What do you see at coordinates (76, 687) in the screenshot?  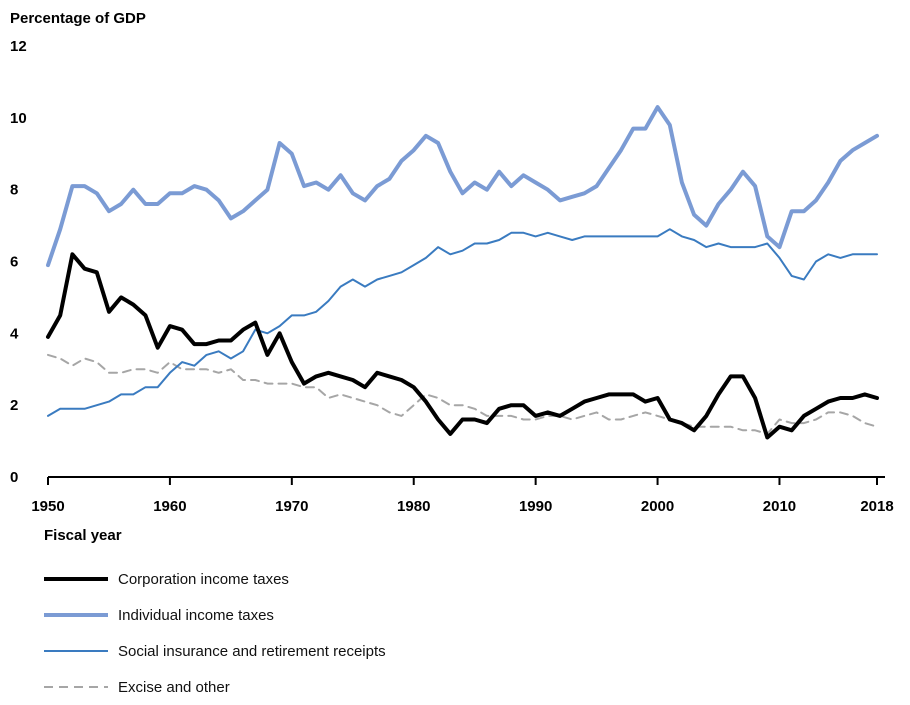 I see `legend-swatch-excise` at bounding box center [76, 687].